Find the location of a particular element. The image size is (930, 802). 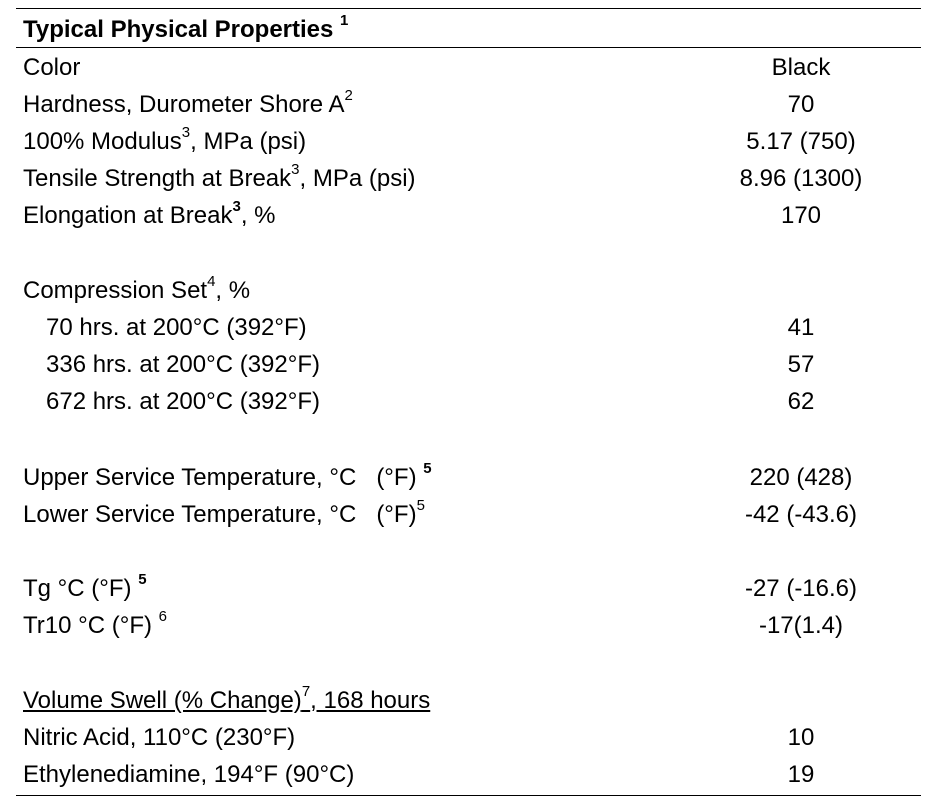

footnote-mark: 2 is located at coordinates (348, 95).